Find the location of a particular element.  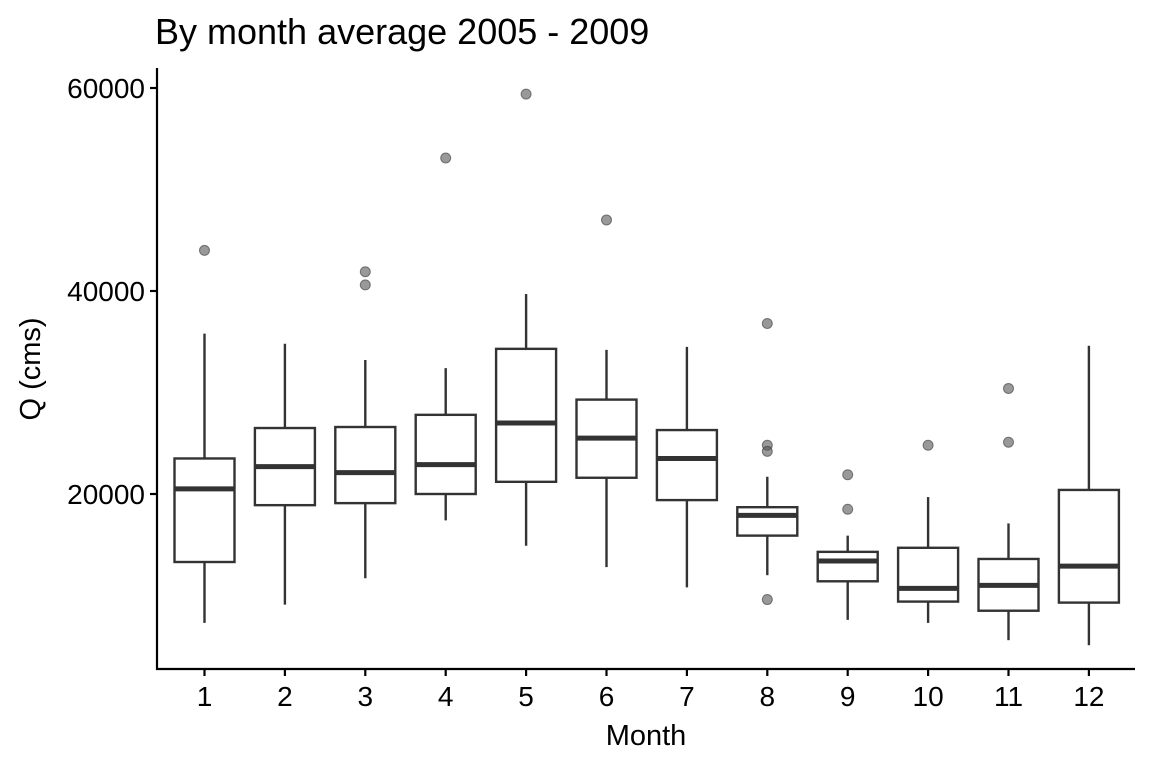

y-tick-label: 60000 is located at coordinates (106, 88).